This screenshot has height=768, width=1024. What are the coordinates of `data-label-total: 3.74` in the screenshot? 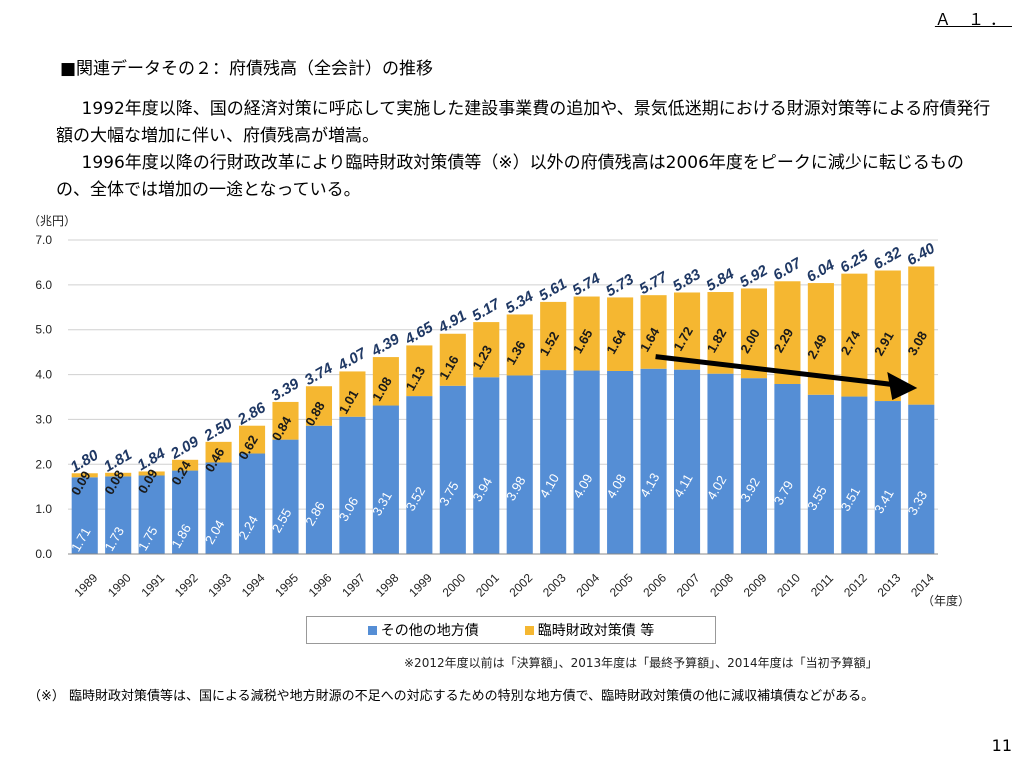 It's located at (319, 374).